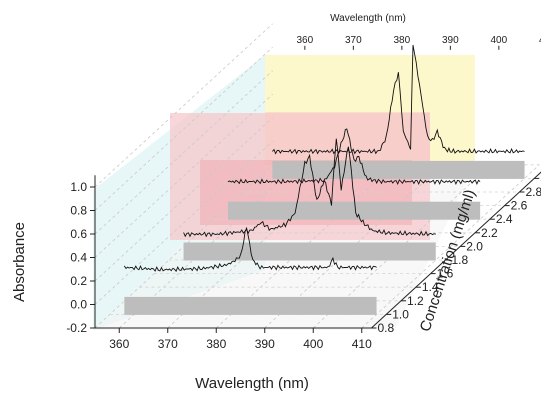  What do you see at coordinates (415, 301) in the screenshot?
I see `z-tick-label: 1.2` at bounding box center [415, 301].